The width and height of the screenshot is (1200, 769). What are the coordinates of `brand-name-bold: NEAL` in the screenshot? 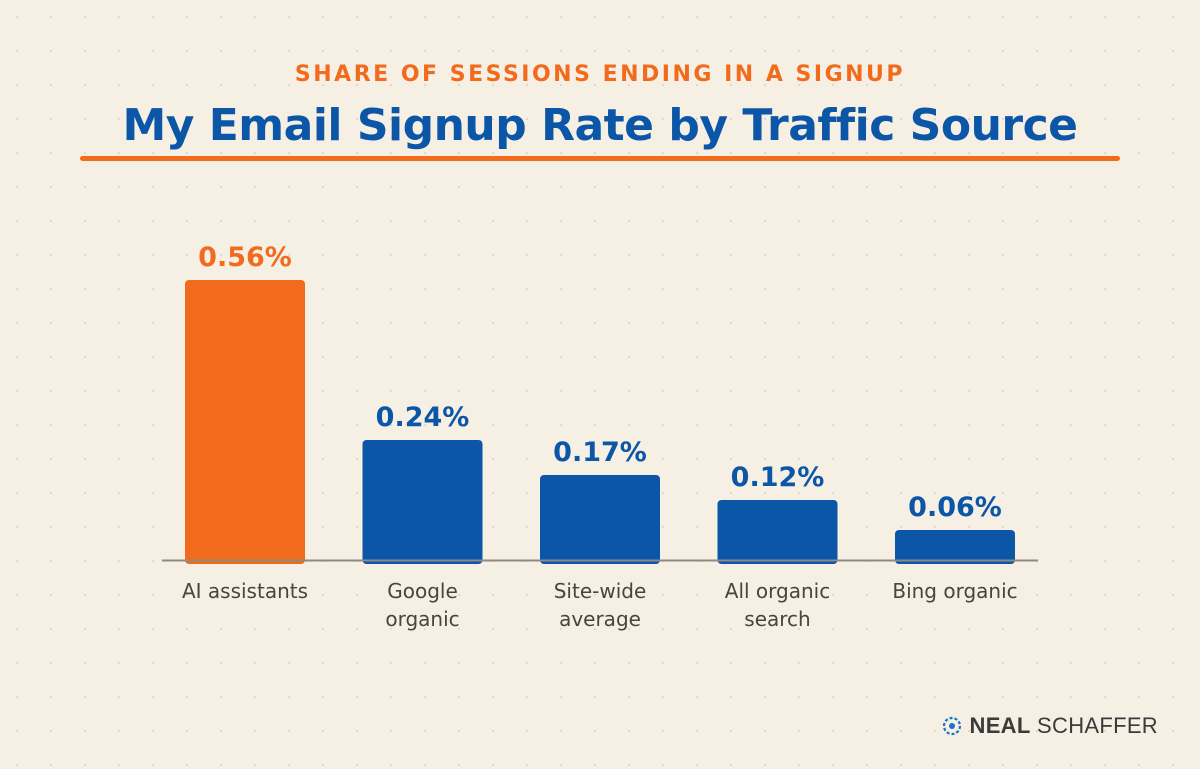 It's located at (1000, 725).